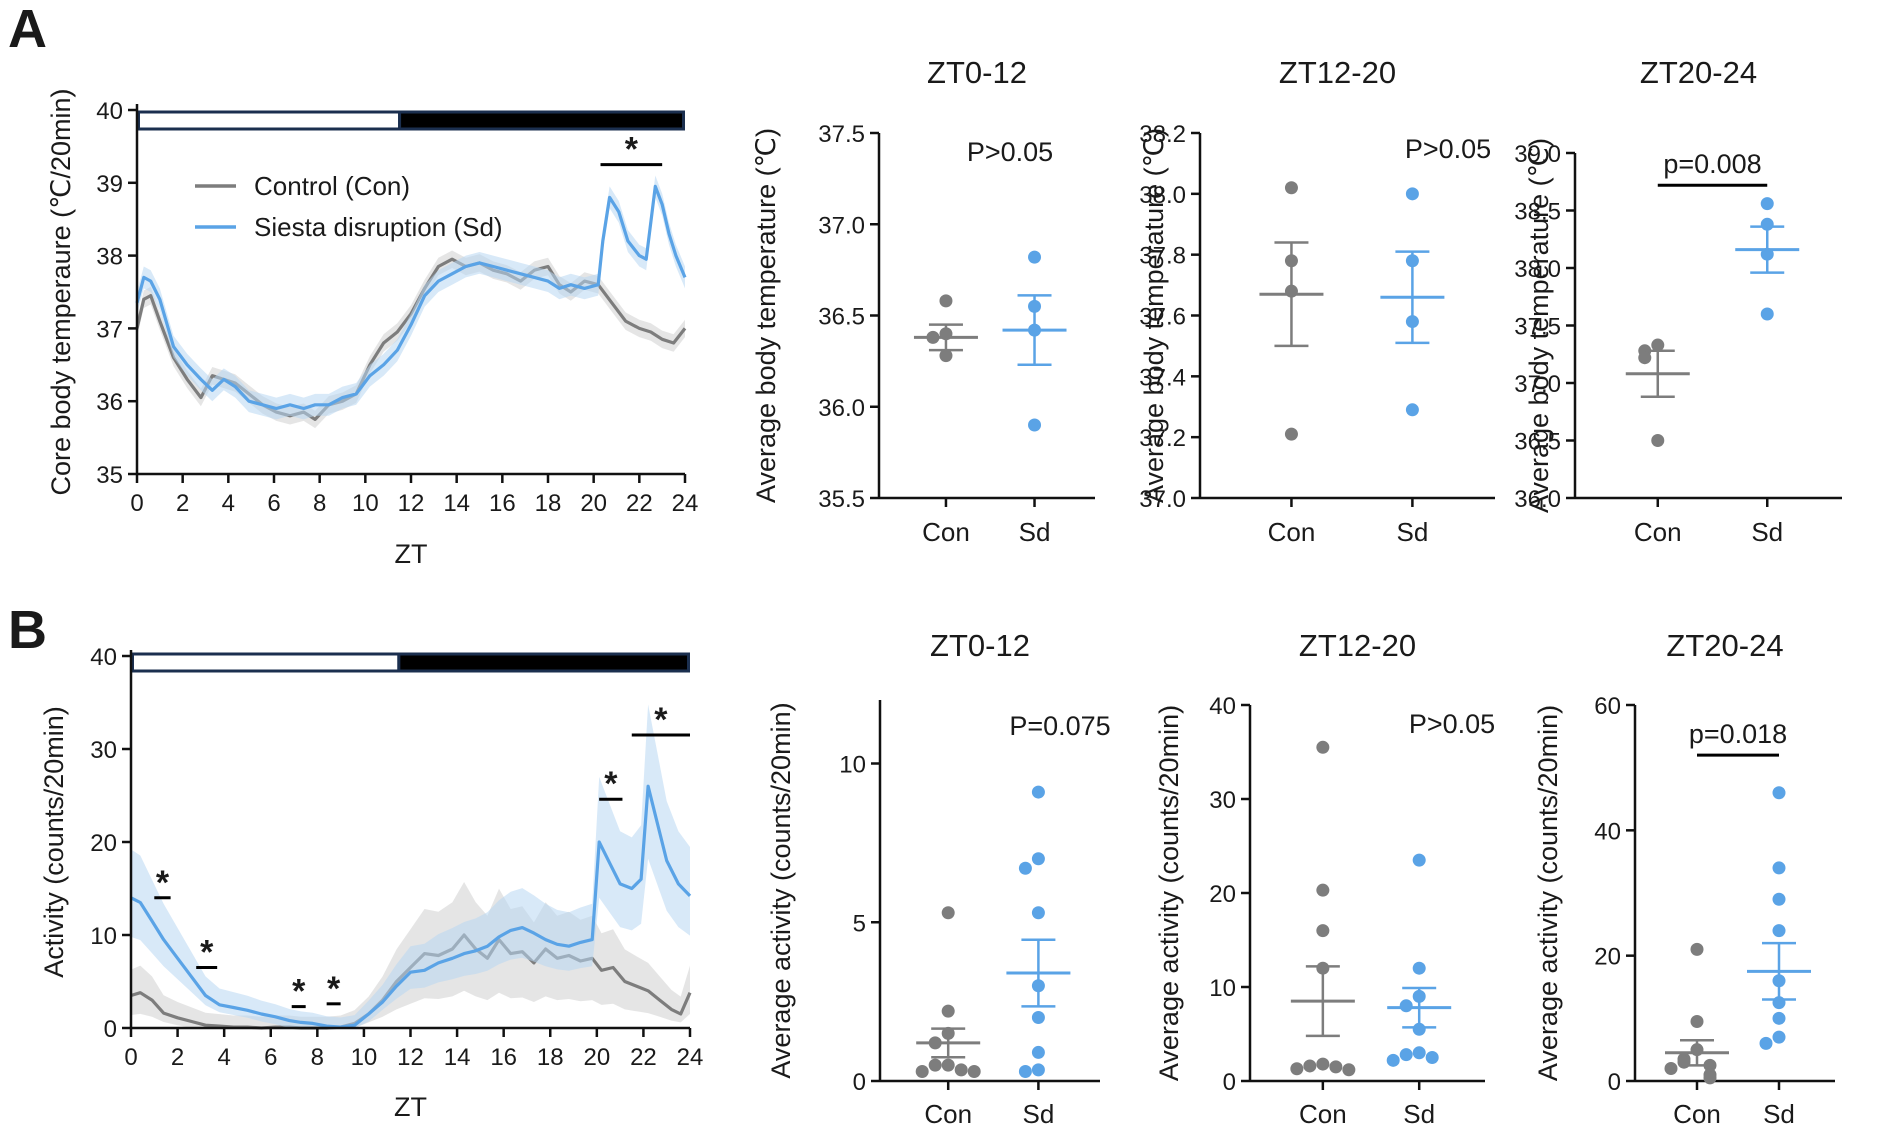  Describe the element at coordinates (270, 1057) in the screenshot. I see `x-tick-label: 6` at that location.